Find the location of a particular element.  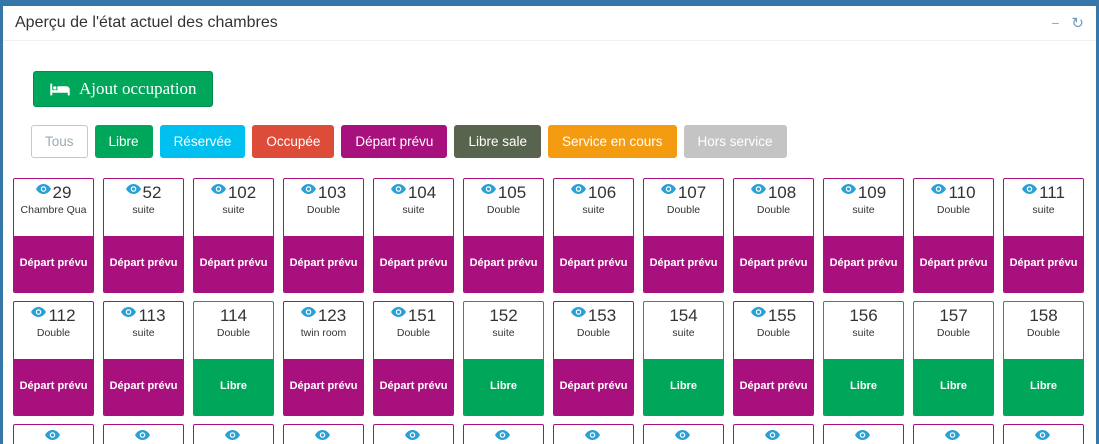

room-card-top: 29 Chambre Qua is located at coordinates (53, 207).